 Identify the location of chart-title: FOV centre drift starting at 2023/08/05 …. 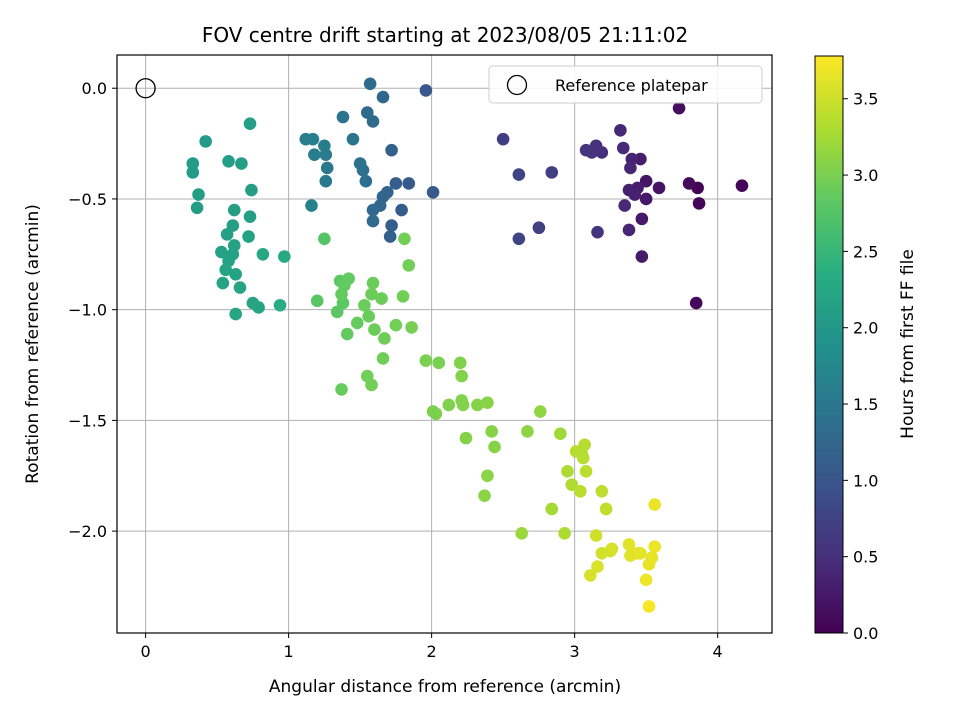
(445, 35).